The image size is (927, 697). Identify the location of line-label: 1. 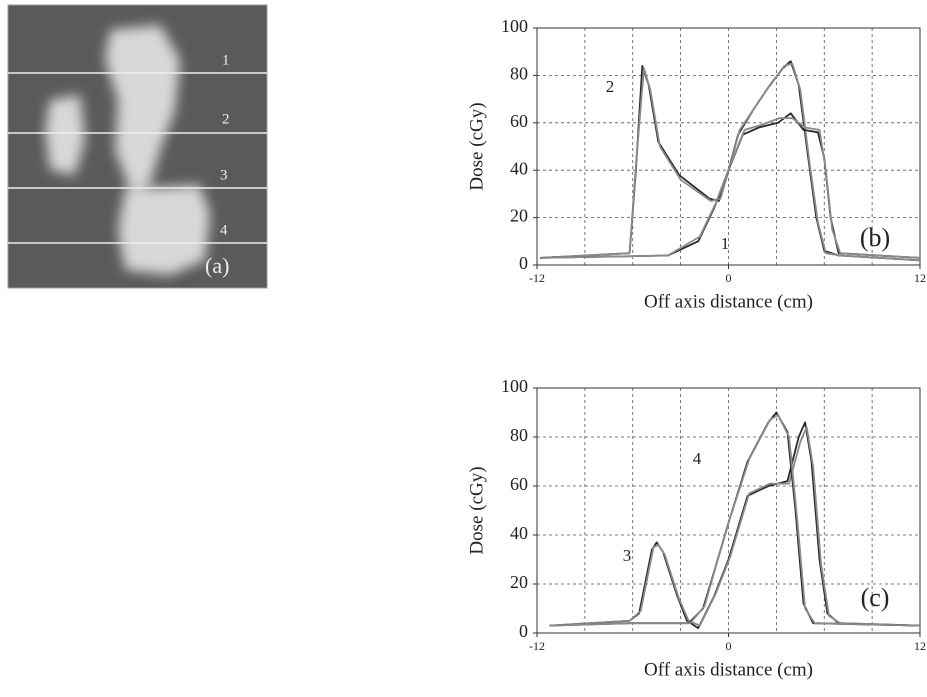
(226, 60).